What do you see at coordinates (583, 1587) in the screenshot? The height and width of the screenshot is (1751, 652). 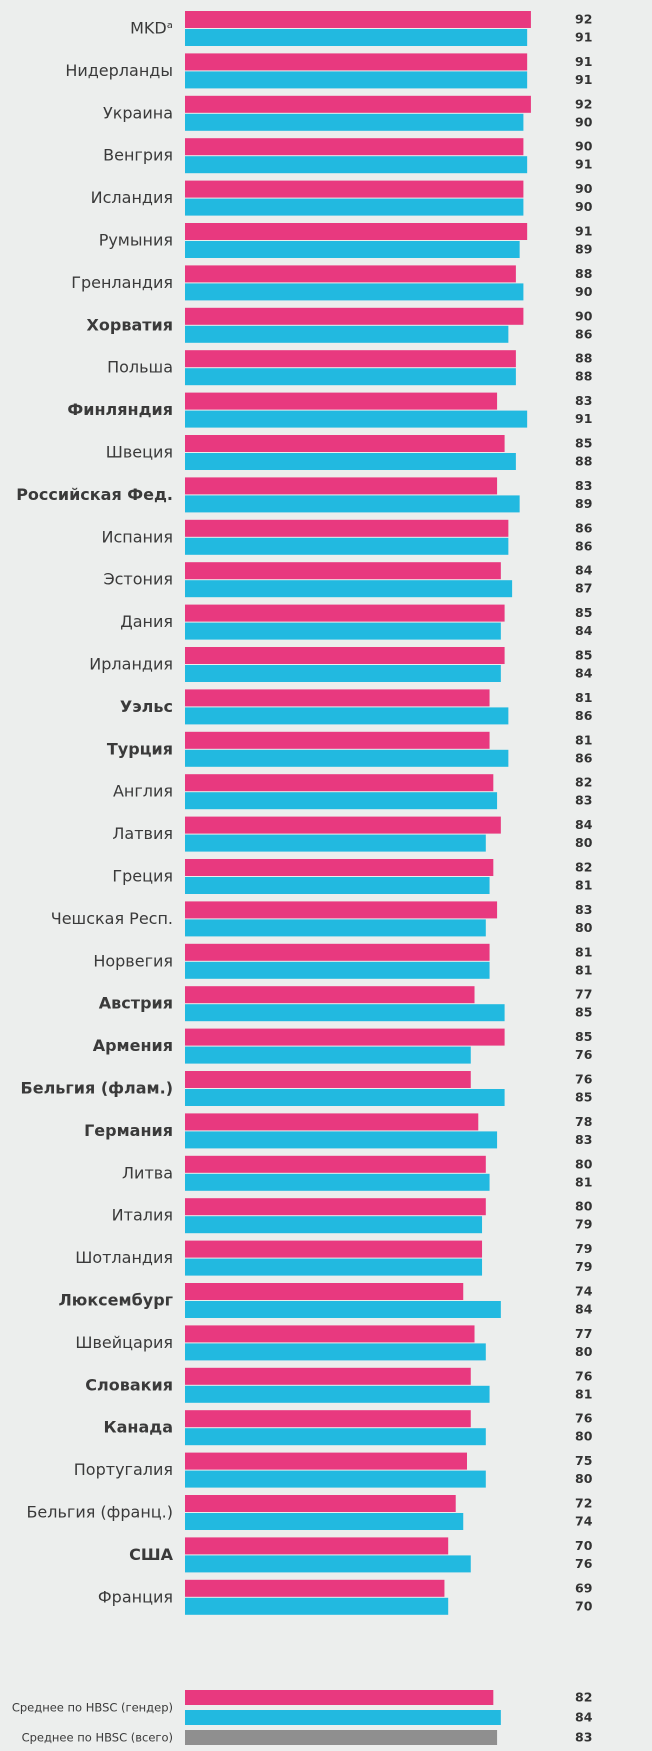 I see `value-label: 69` at bounding box center [583, 1587].